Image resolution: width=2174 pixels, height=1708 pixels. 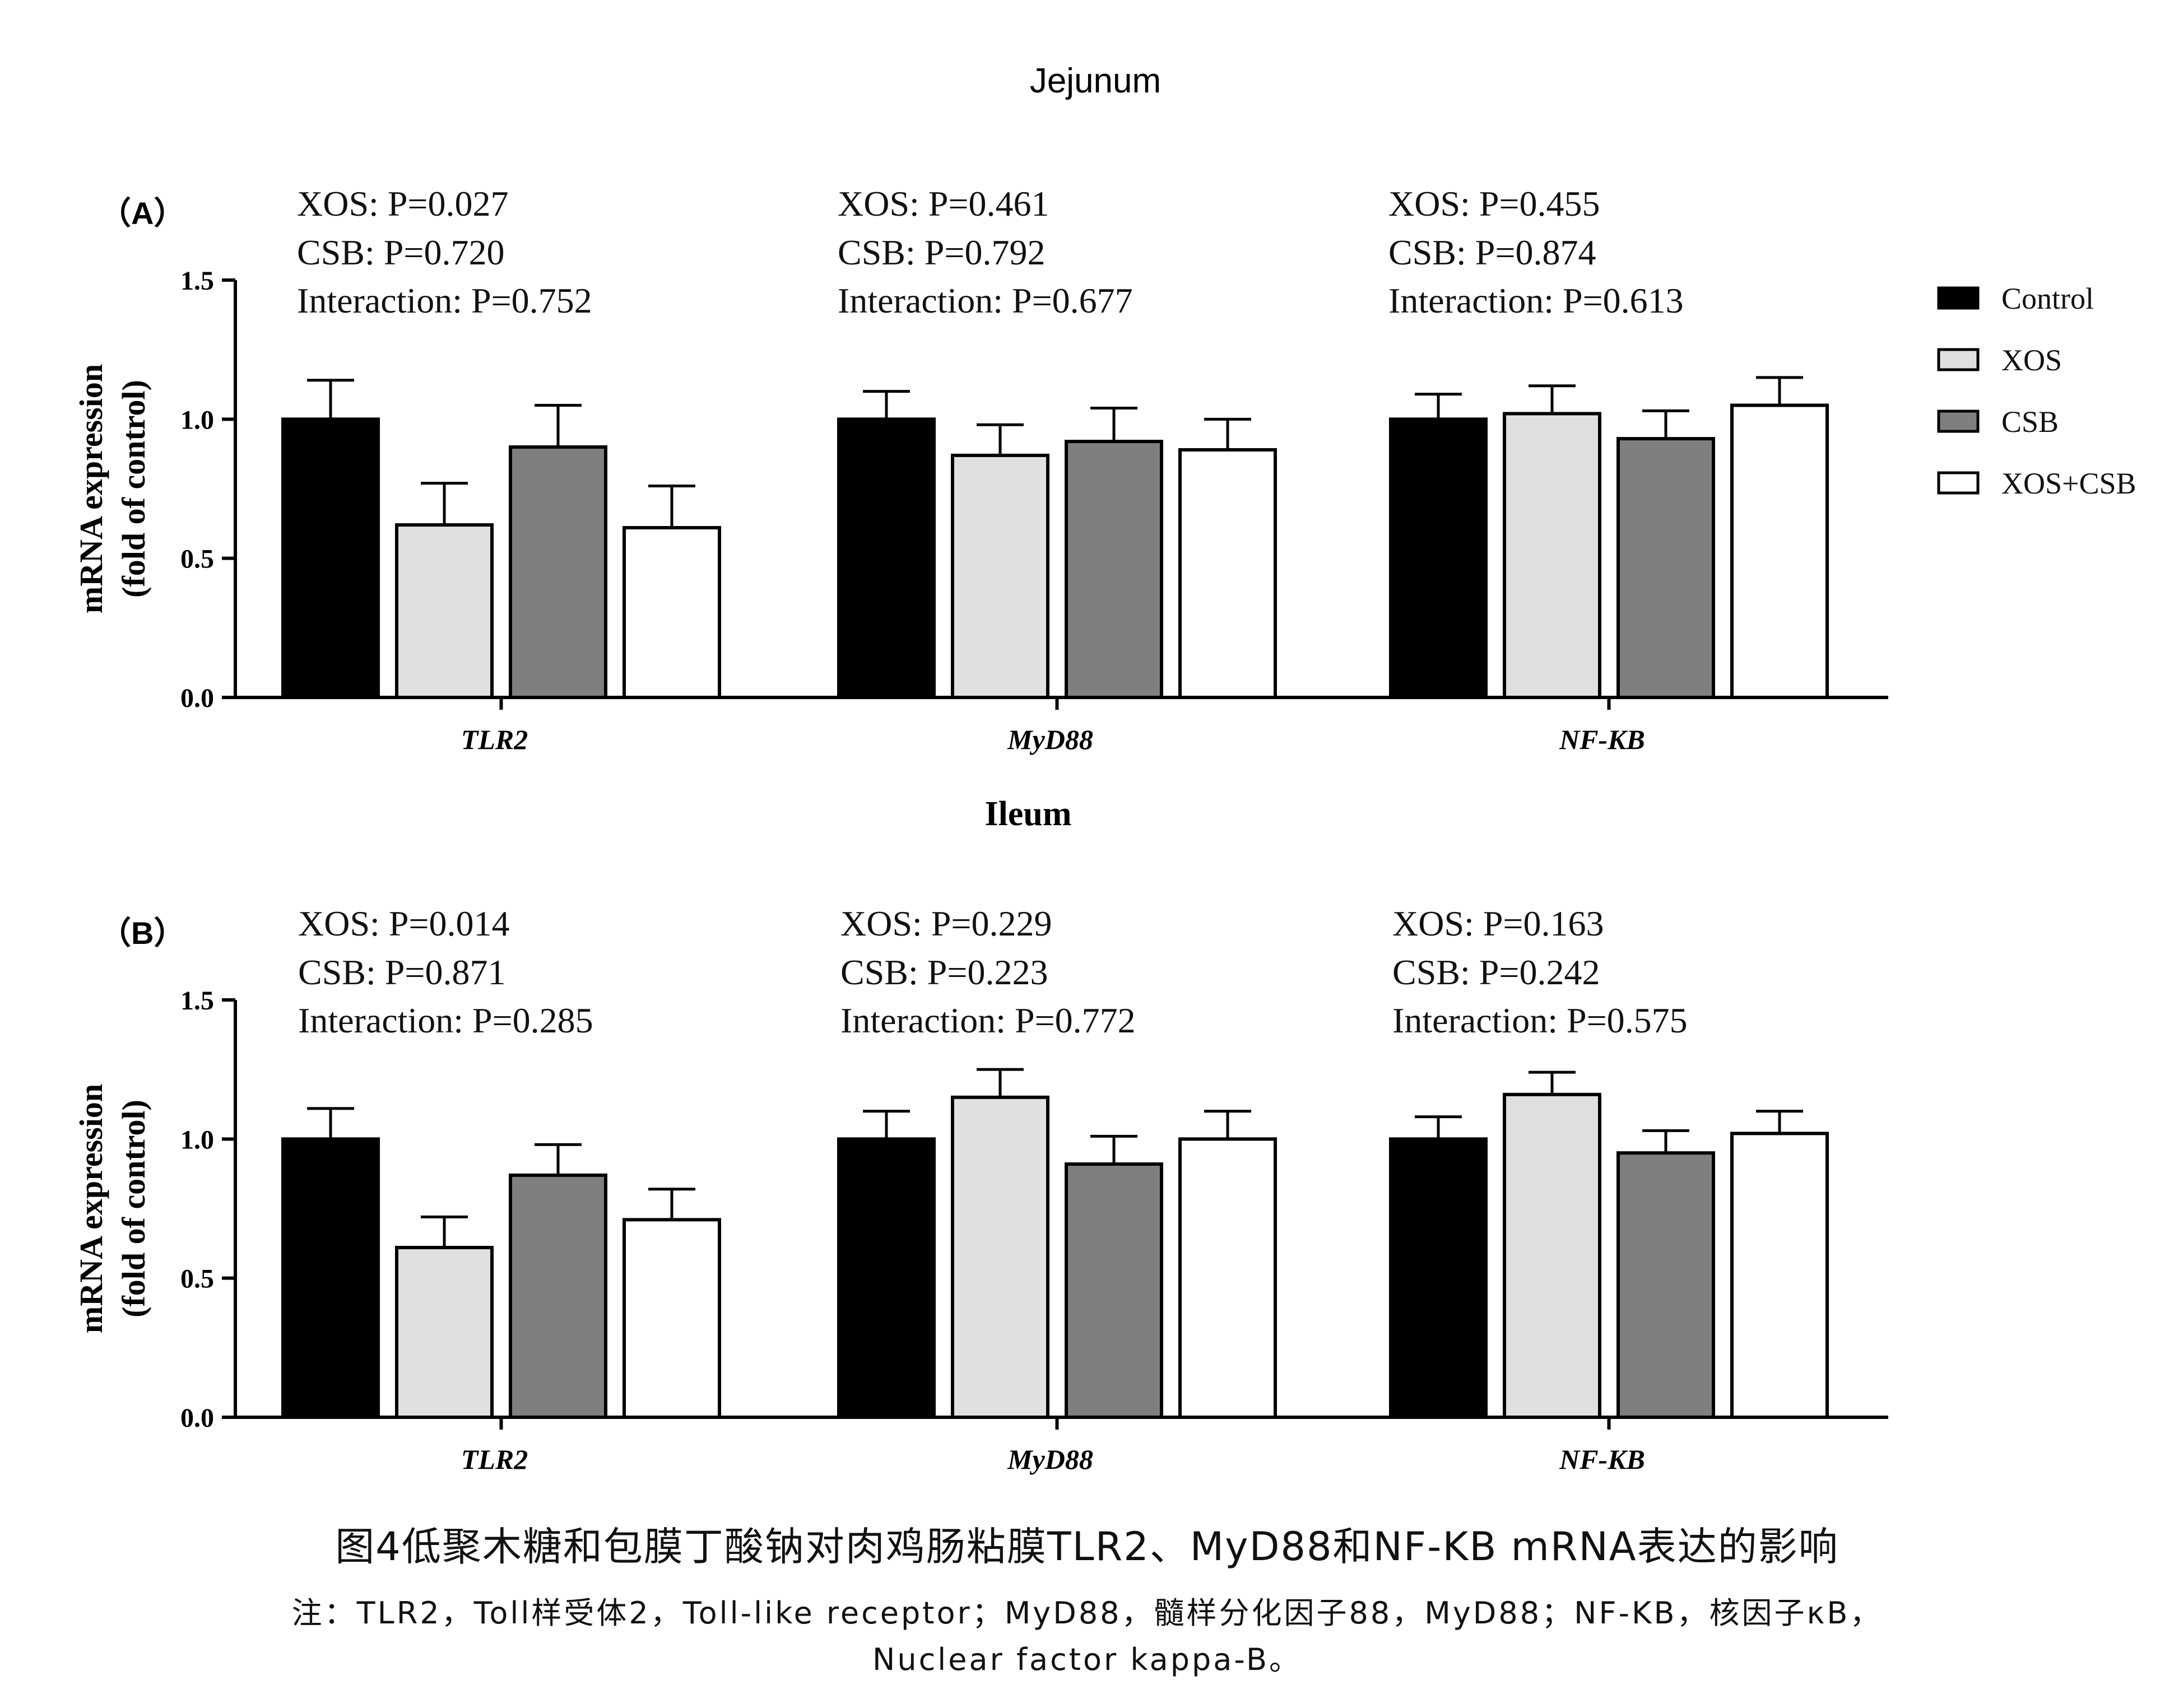 I want to click on stat-line-myd88-1: XOS: P=0.229, so click(x=946, y=924).